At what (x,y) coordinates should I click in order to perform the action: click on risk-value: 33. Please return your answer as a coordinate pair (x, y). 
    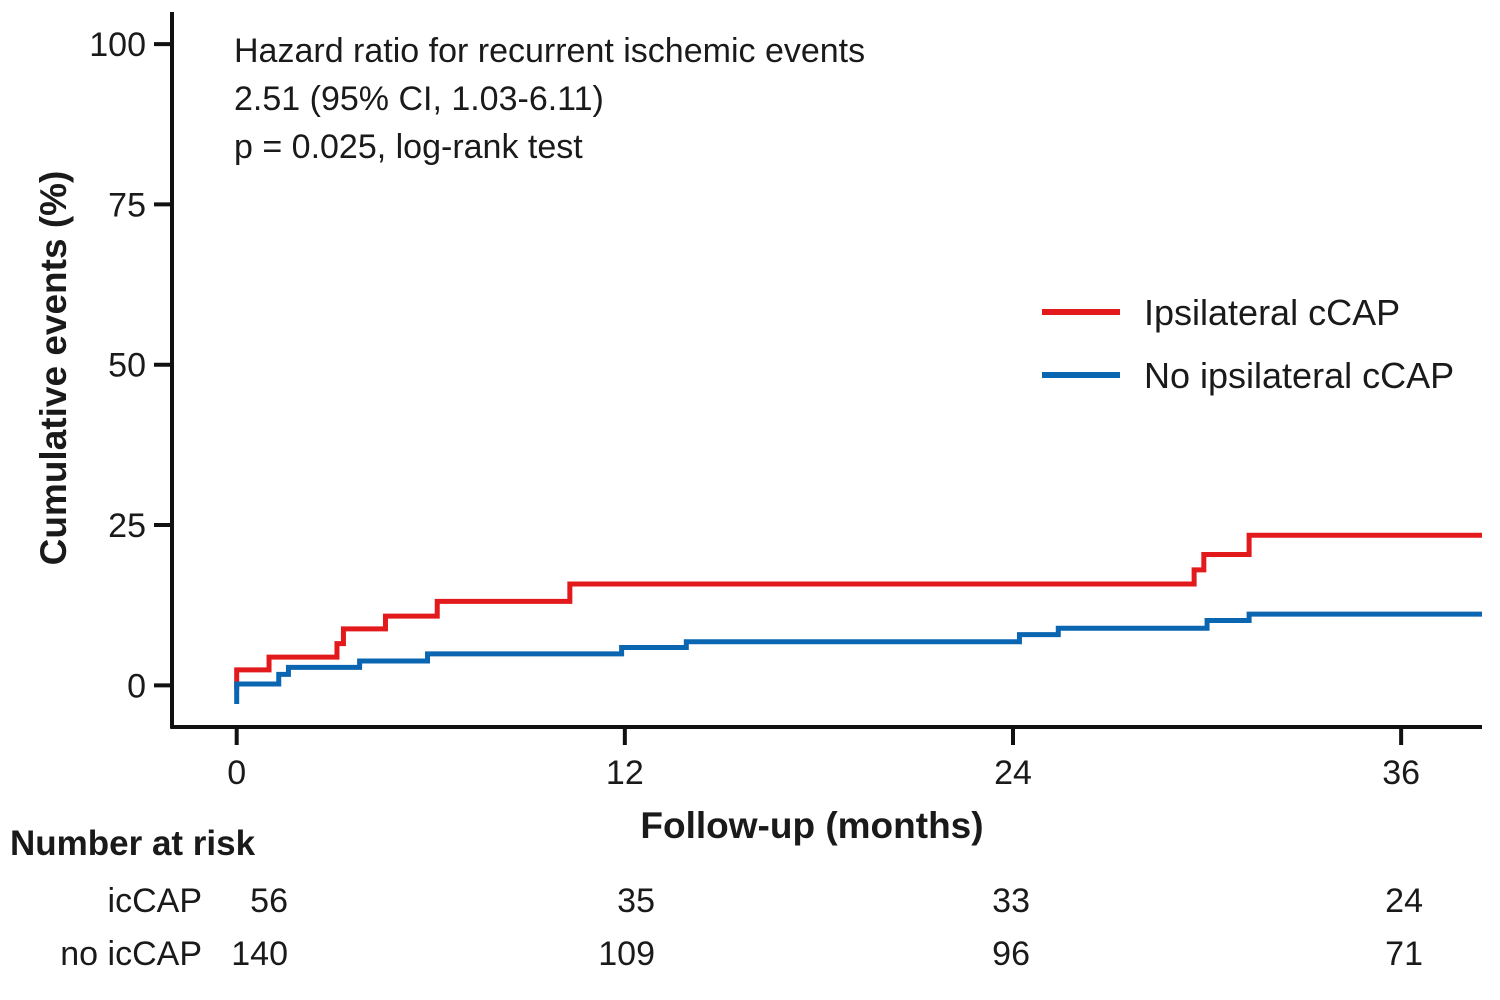
    Looking at the image, I should click on (1011, 901).